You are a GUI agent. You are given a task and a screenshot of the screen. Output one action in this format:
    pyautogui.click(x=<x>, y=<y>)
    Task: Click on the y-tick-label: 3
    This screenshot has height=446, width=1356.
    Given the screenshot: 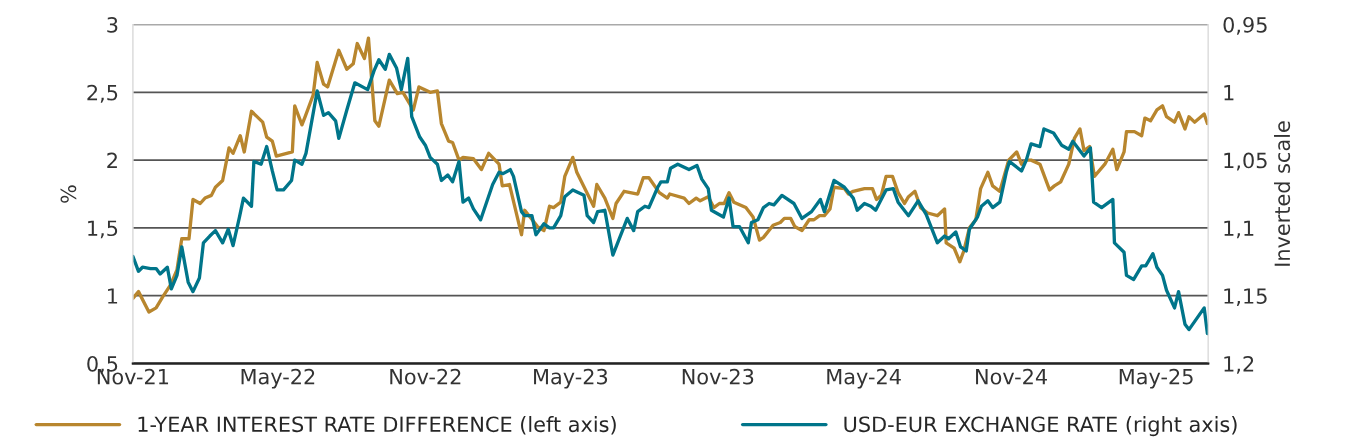 What is the action you would take?
    pyautogui.click(x=112, y=24)
    